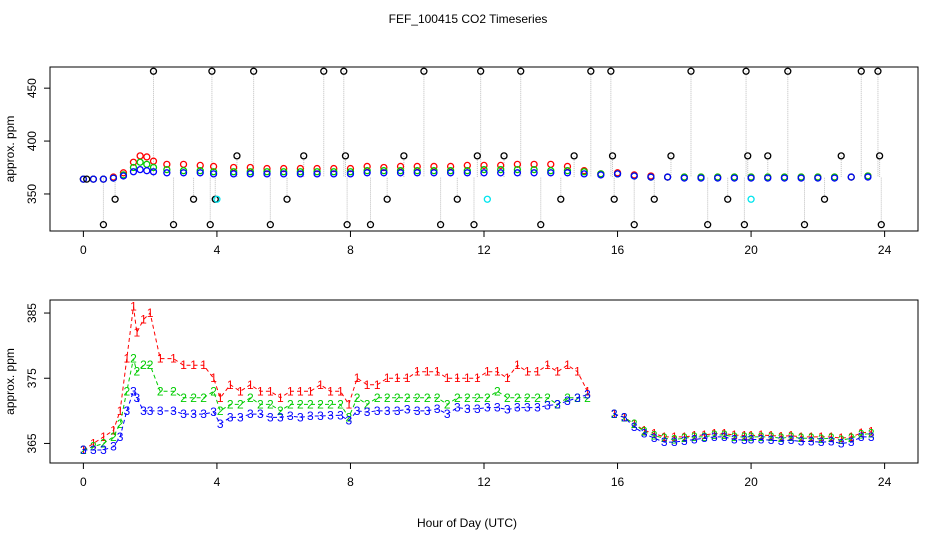 This screenshot has height=540, width=936. Describe the element at coordinates (217, 199) in the screenshot. I see `point-series-calibration` at that location.